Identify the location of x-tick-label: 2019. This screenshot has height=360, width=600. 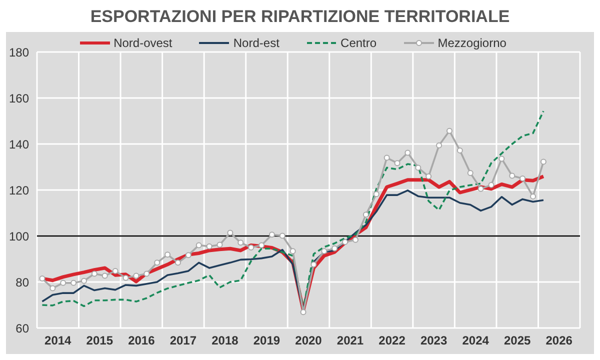
(266, 341).